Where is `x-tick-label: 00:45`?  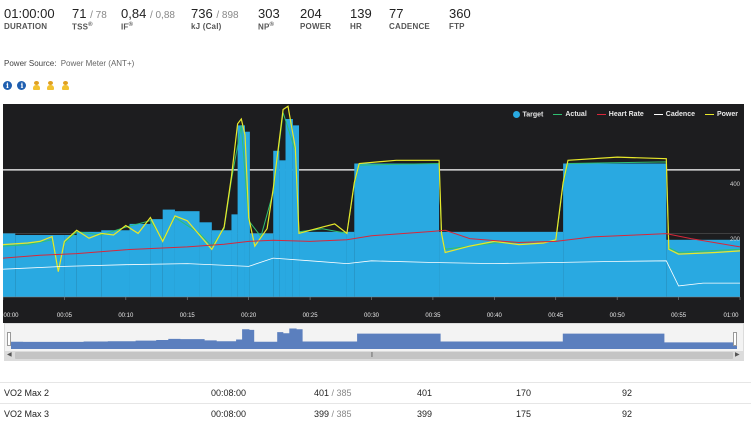
x-tick-label: 00:45 is located at coordinates (556, 316).